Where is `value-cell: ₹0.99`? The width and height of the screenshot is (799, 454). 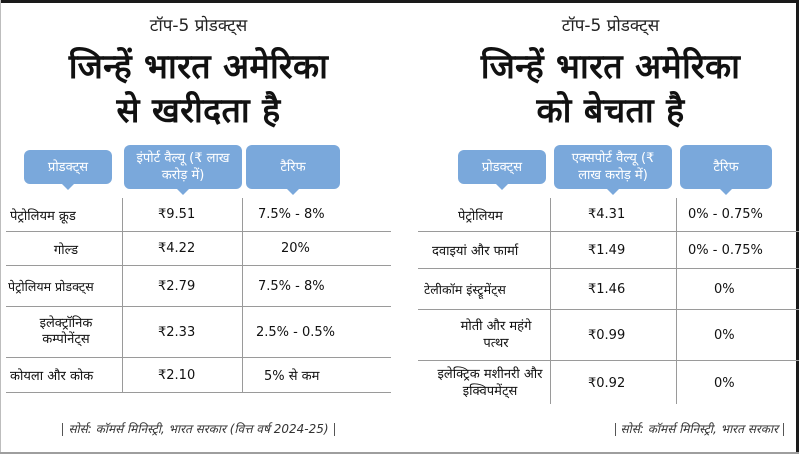
value-cell: ₹0.99 is located at coordinates (607, 335).